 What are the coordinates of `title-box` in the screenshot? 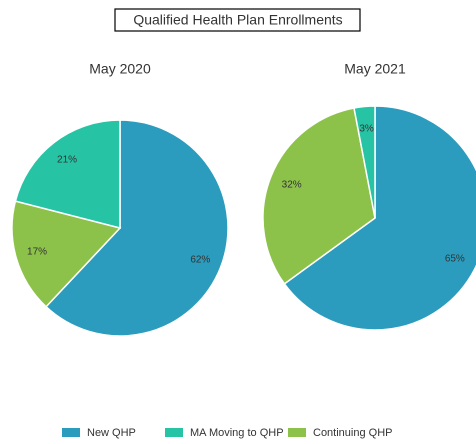 It's located at (237, 20).